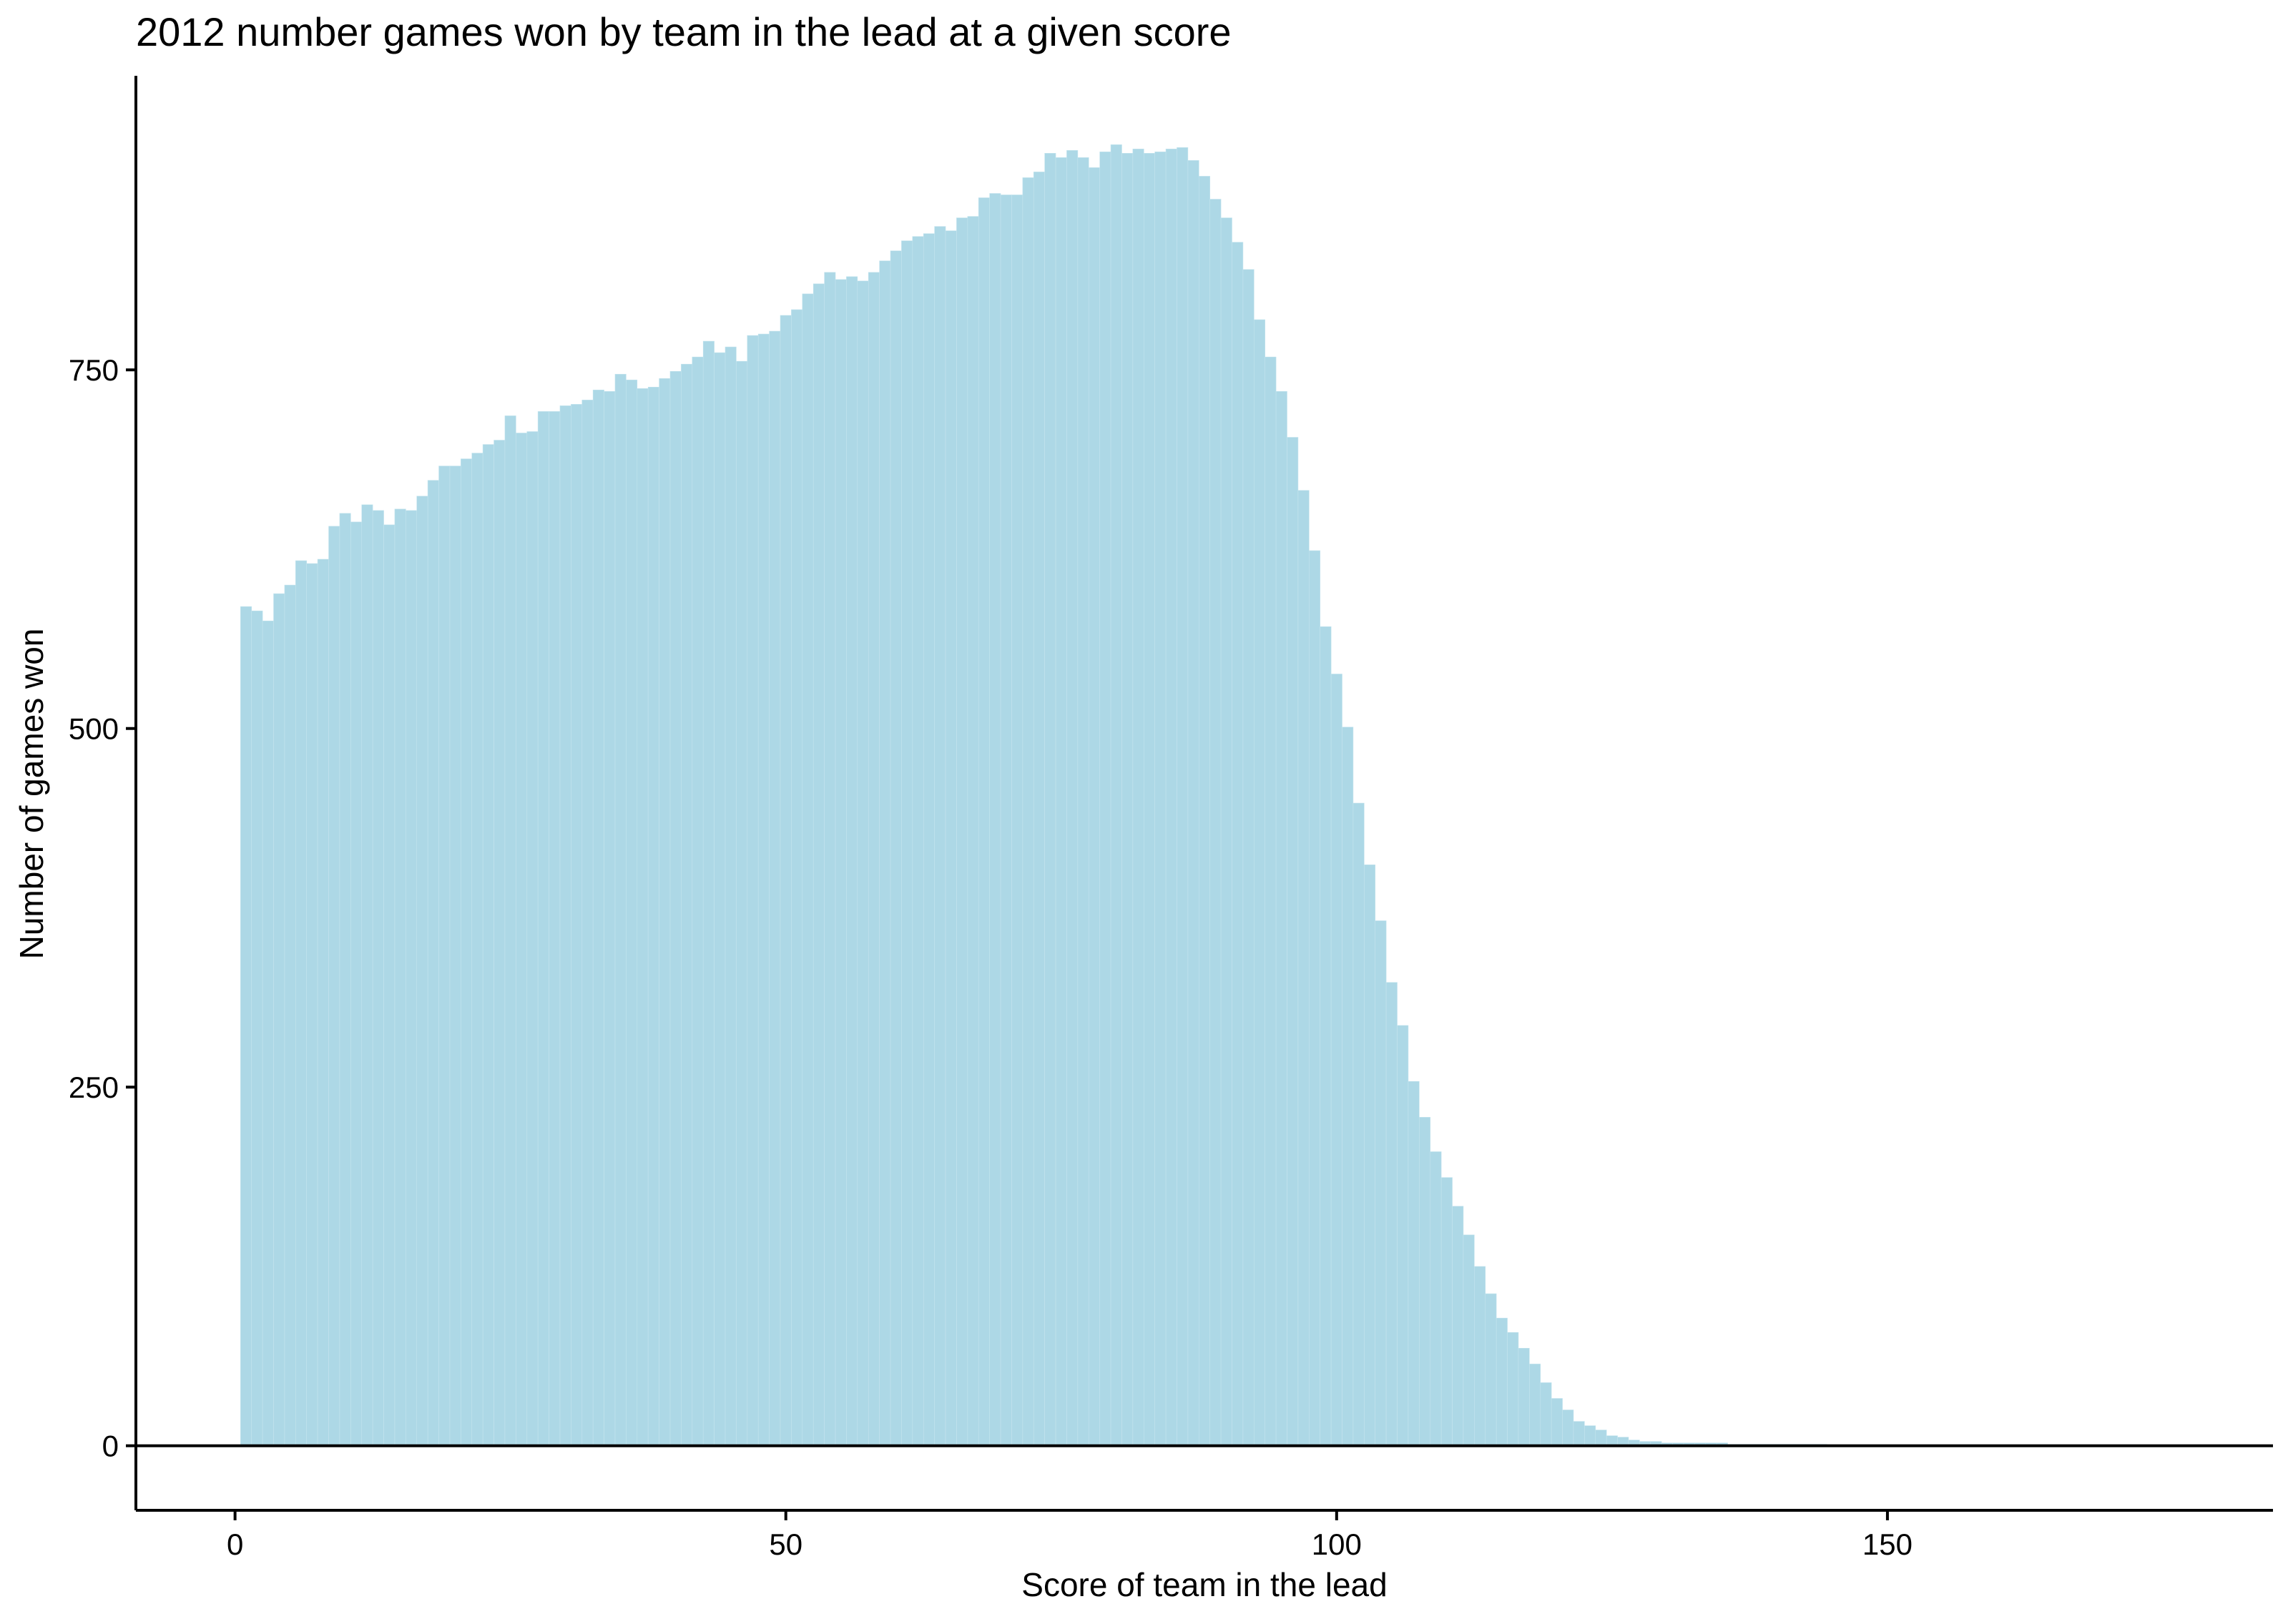 This screenshot has height=1624, width=2288. I want to click on y-tick-label: 500, so click(94, 729).